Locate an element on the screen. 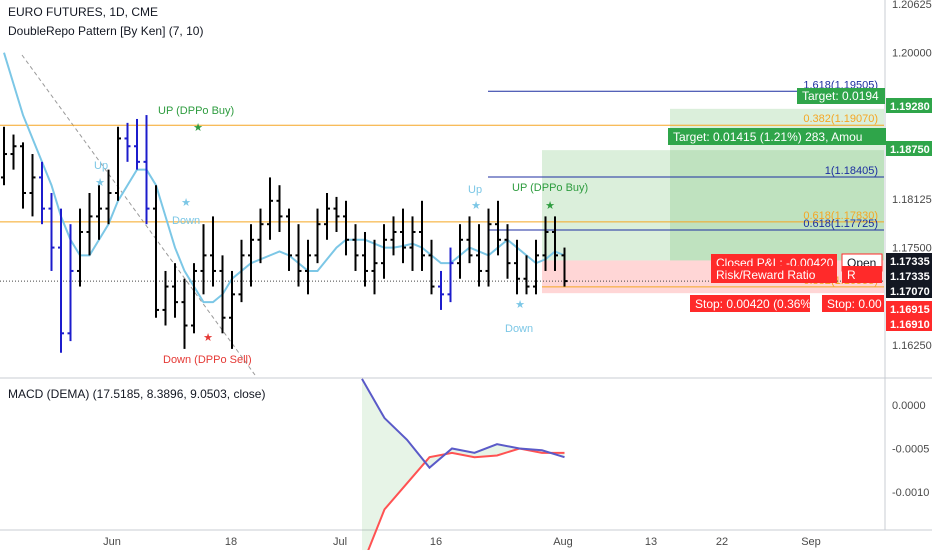  macd-fill is located at coordinates (463, 464).